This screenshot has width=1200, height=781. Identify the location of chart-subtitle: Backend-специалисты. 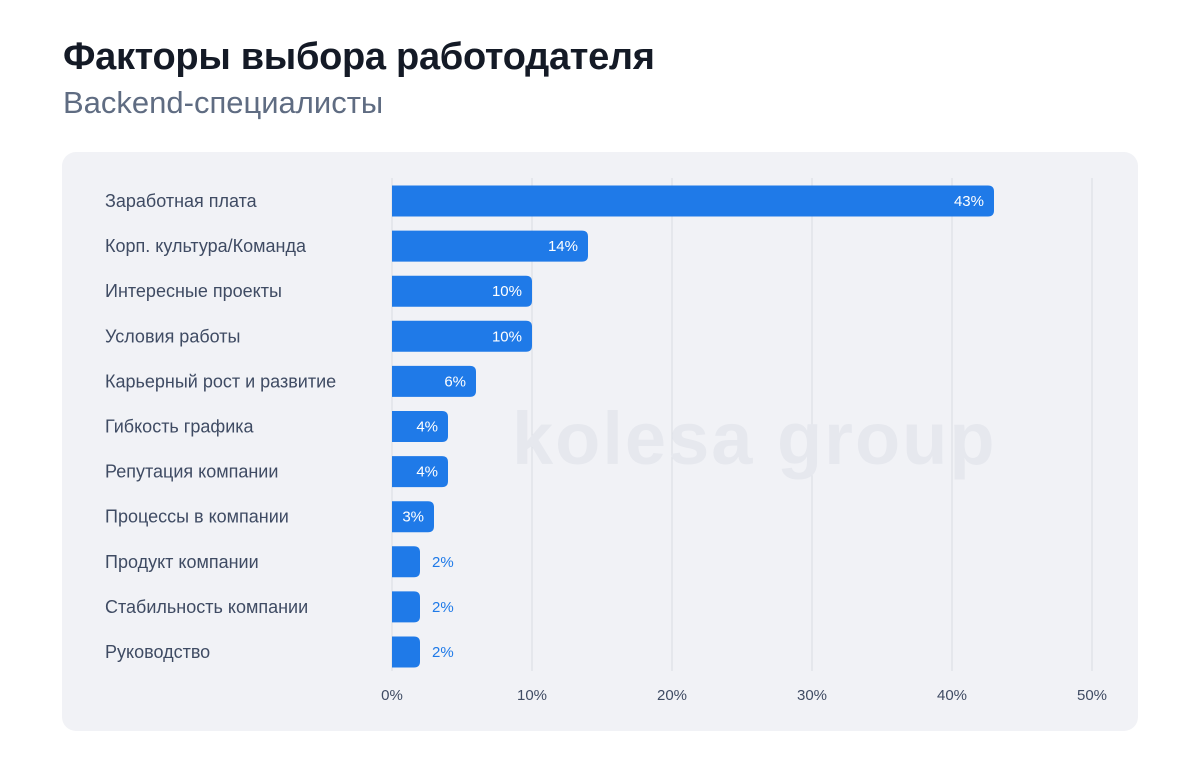
(223, 102).